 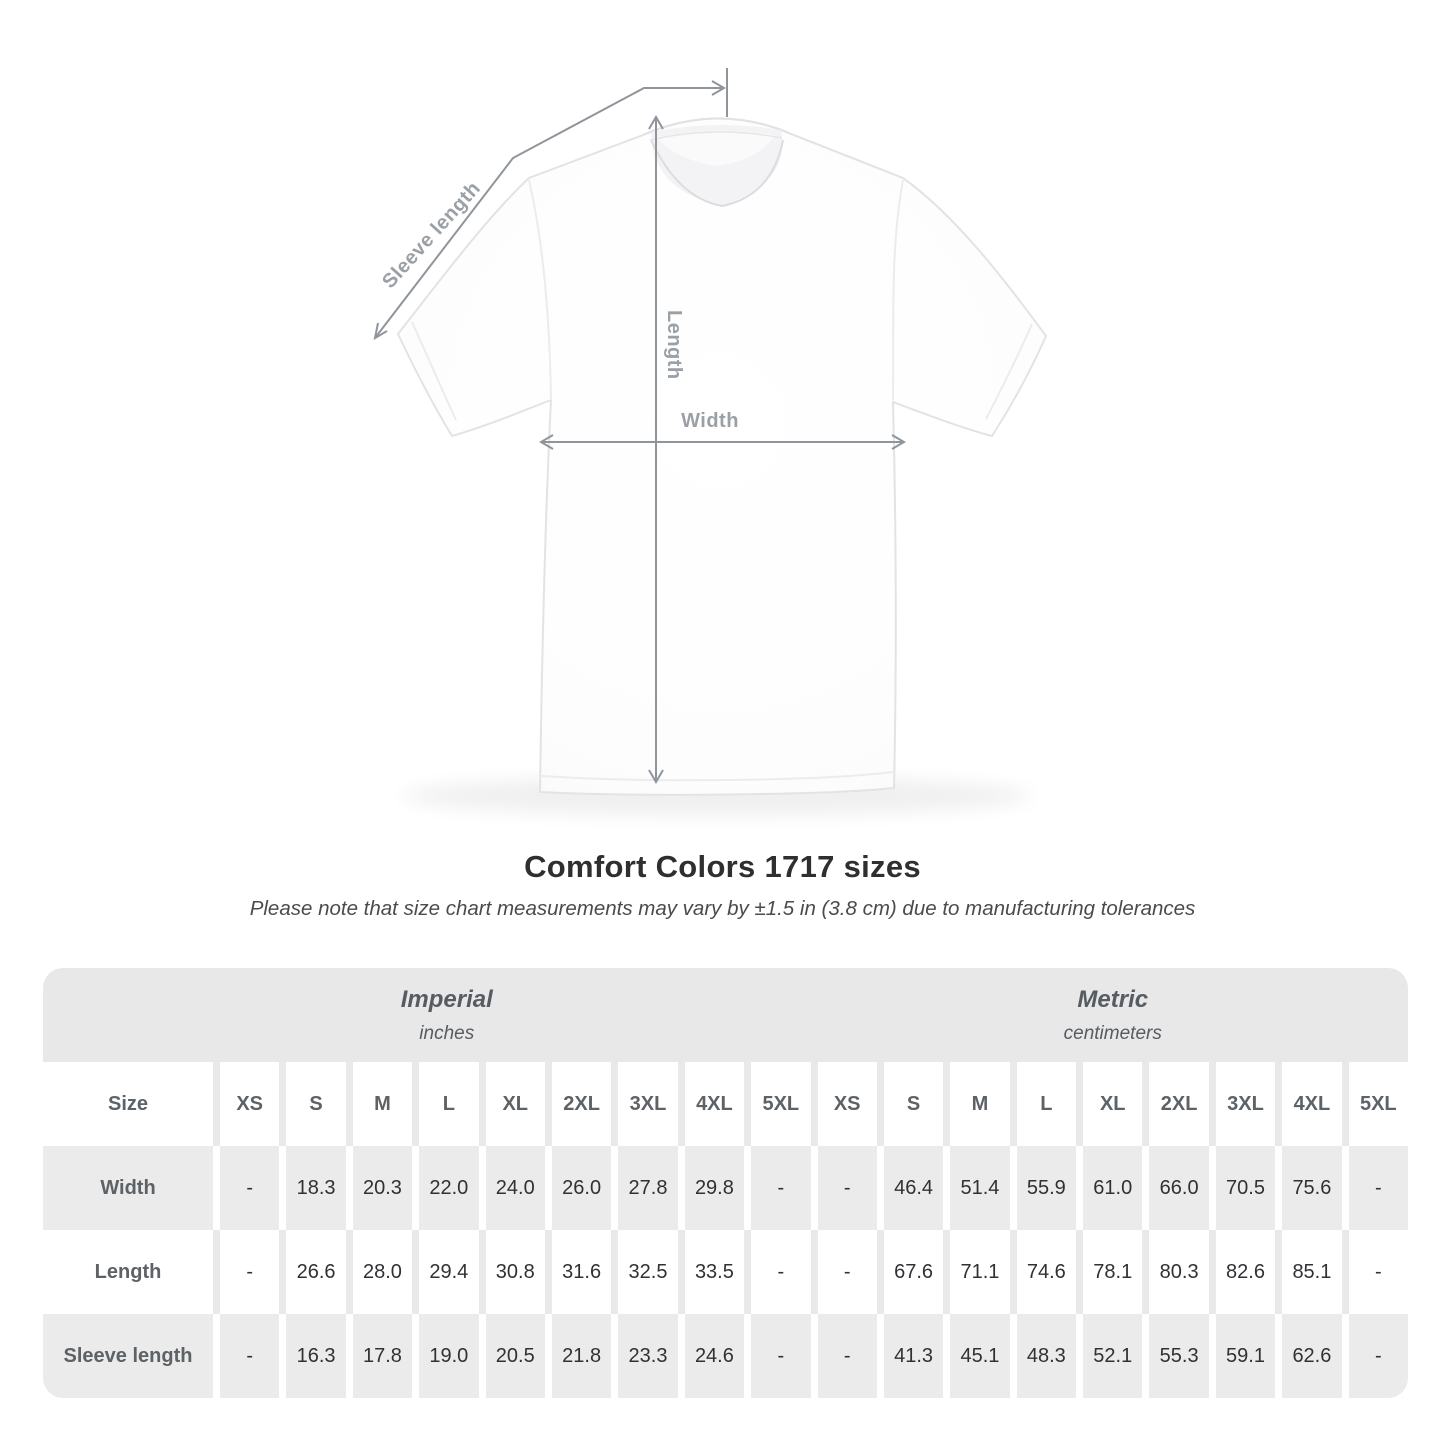 I want to click on cell-value: 26.0, so click(x=581, y=1188).